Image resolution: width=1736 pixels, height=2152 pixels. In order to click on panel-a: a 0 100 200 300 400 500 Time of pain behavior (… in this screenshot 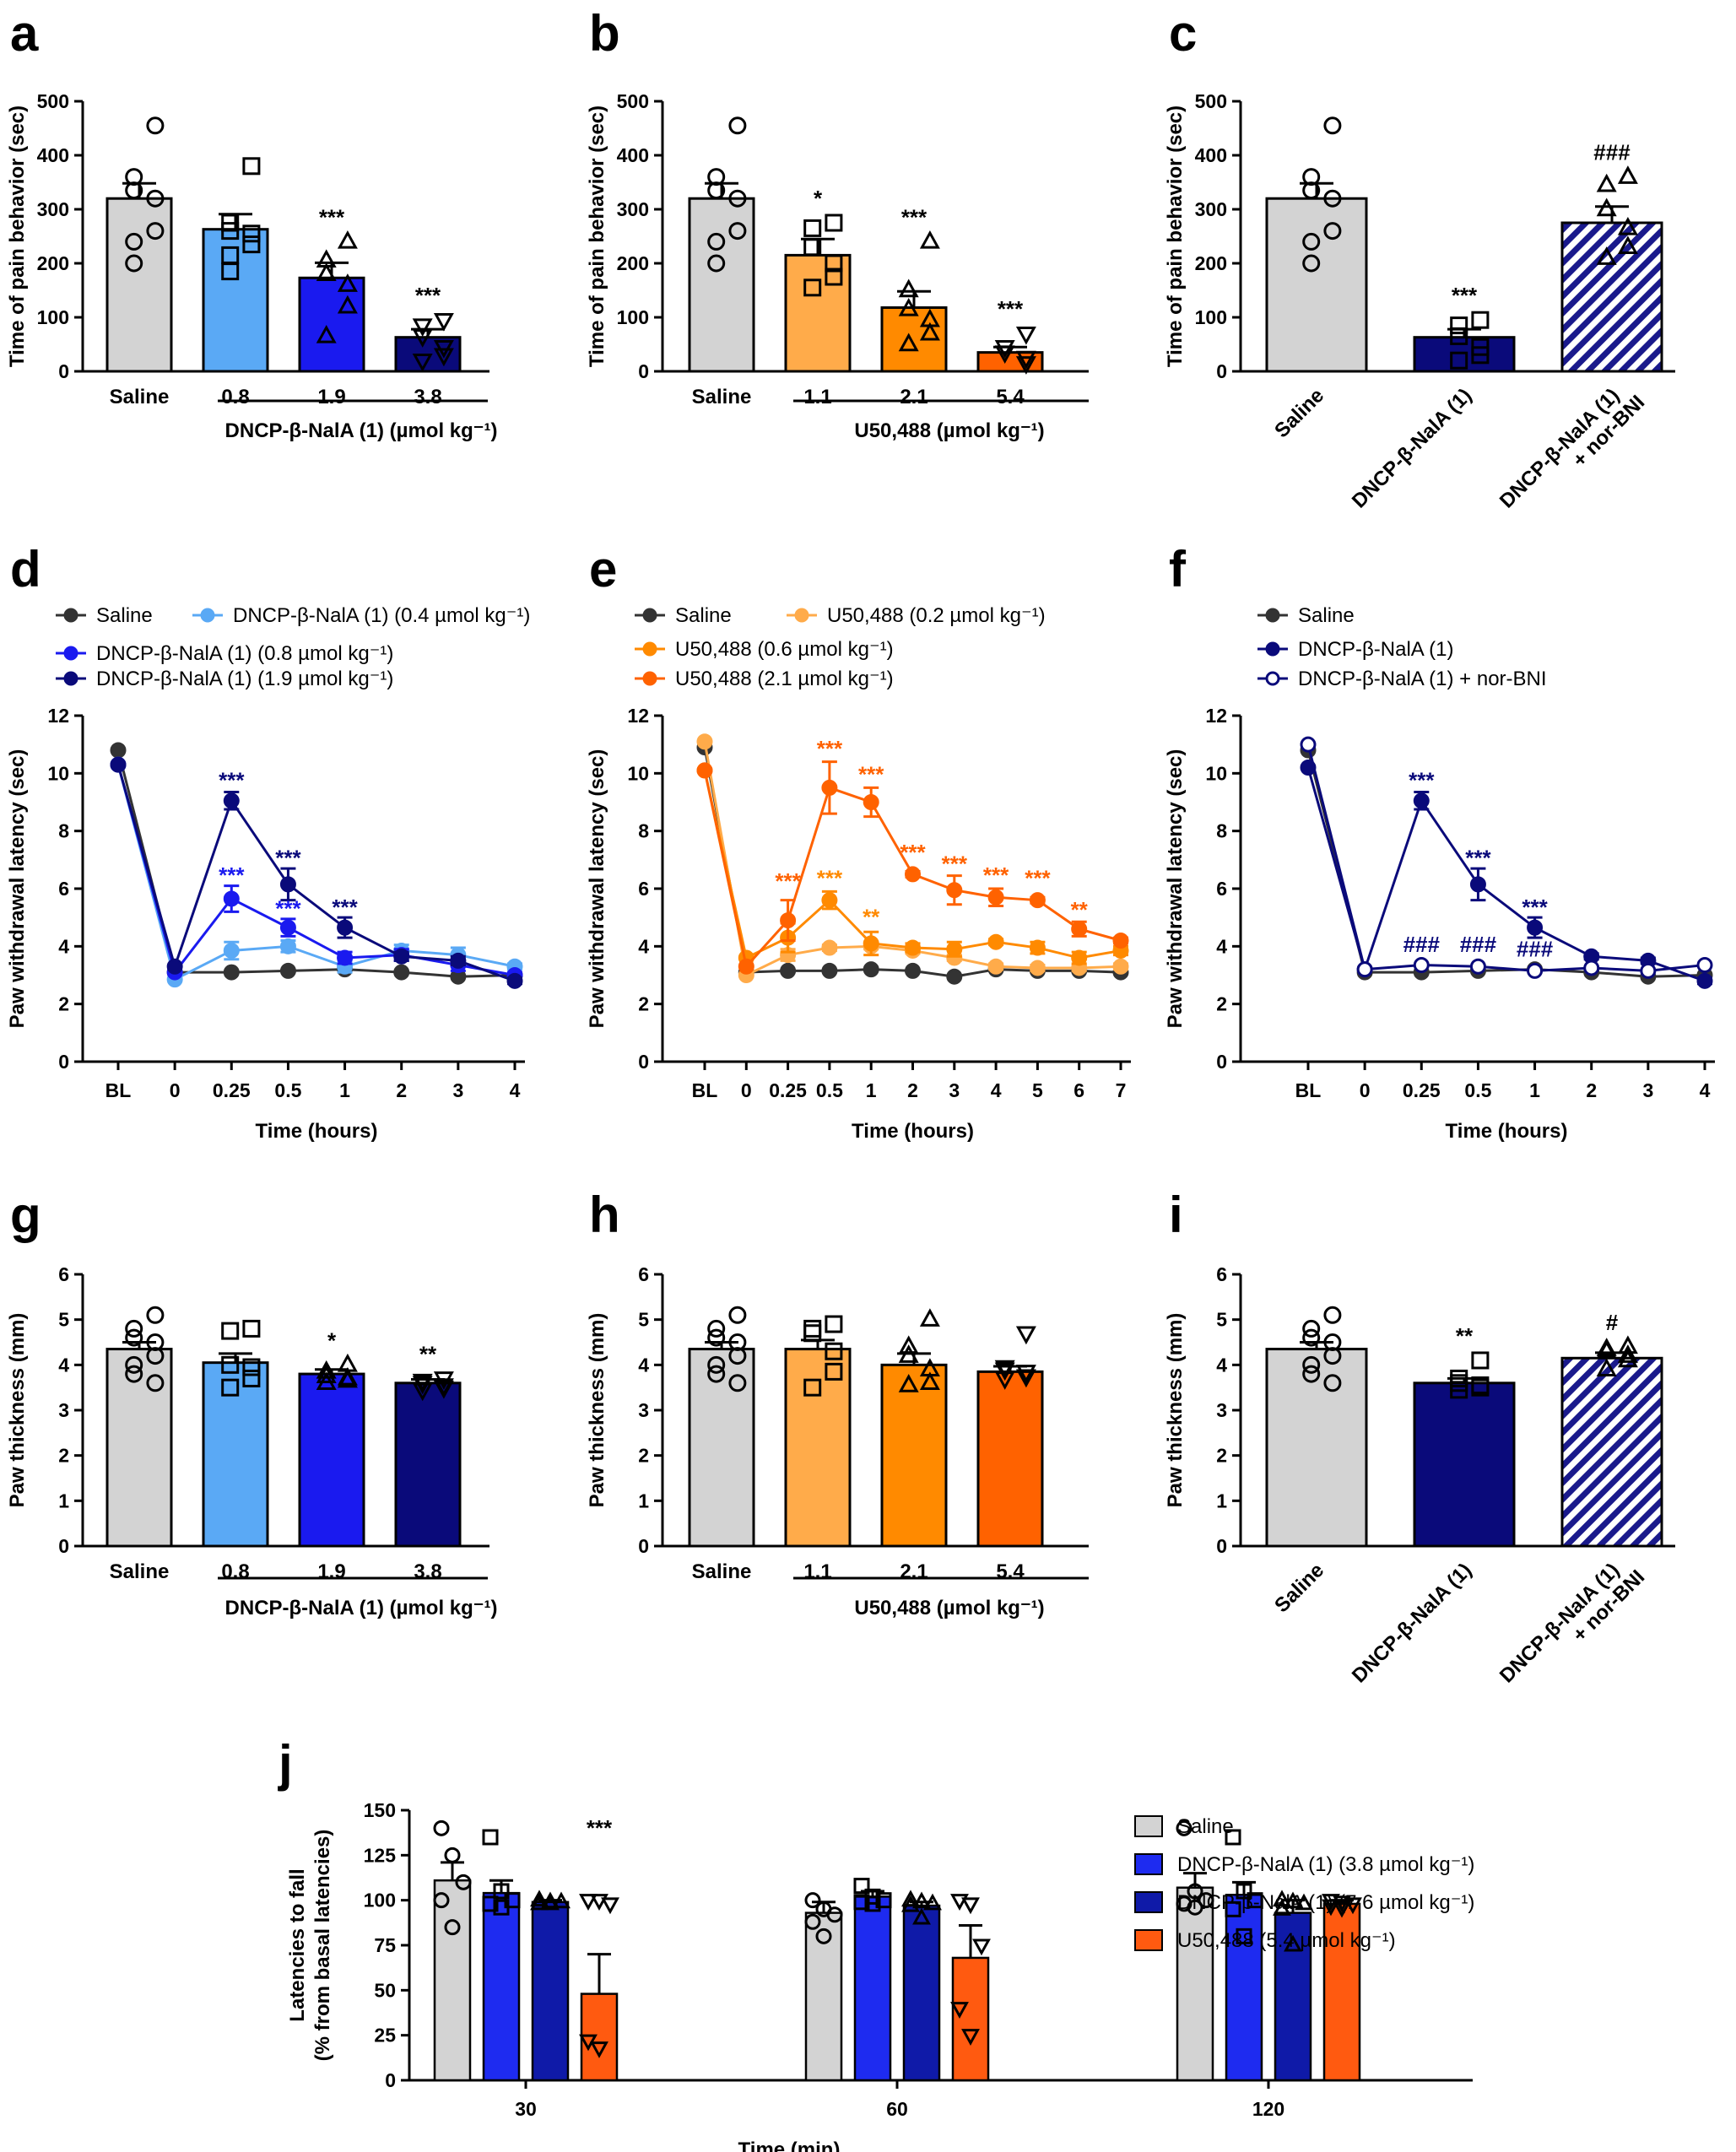, I will do `click(251, 223)`.